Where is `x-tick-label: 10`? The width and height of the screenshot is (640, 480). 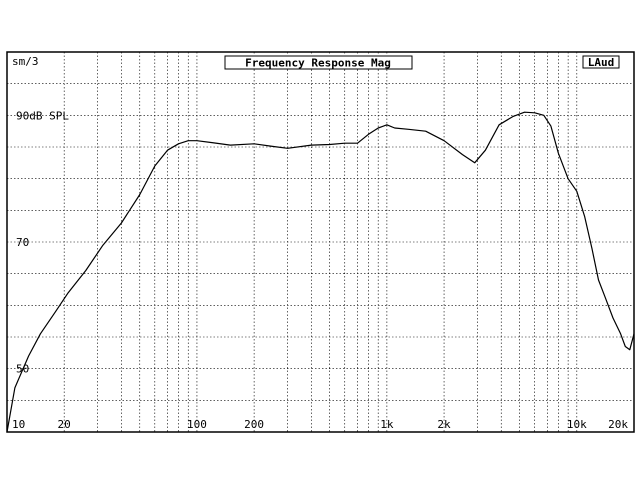
x-tick-label: 10 is located at coordinates (18, 424).